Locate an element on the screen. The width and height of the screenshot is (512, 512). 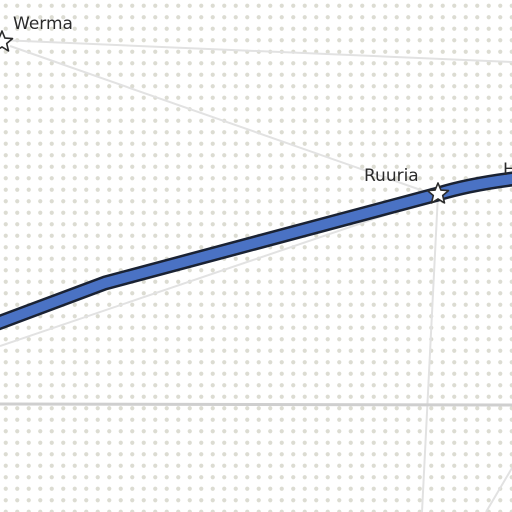
place-label-werma: Werma is located at coordinates (43, 24).